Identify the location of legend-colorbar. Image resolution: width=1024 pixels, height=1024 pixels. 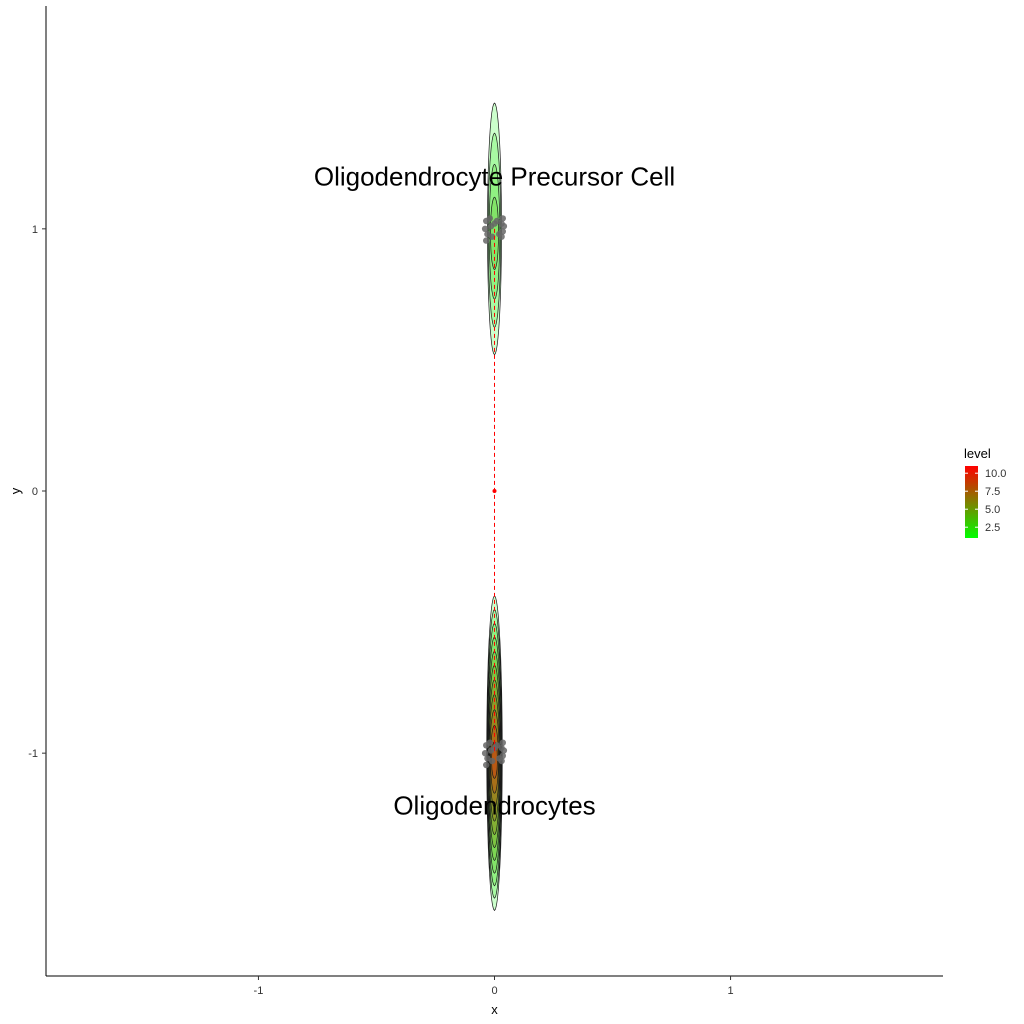
(971, 502).